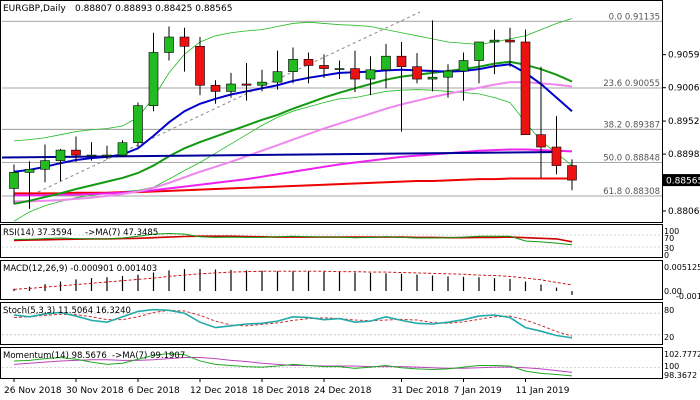 Image resolution: width=700 pixels, height=400 pixels. What do you see at coordinates (680, 375) in the screenshot?
I see `momentum-axis-bottom: 98.3672` at bounding box center [680, 375].